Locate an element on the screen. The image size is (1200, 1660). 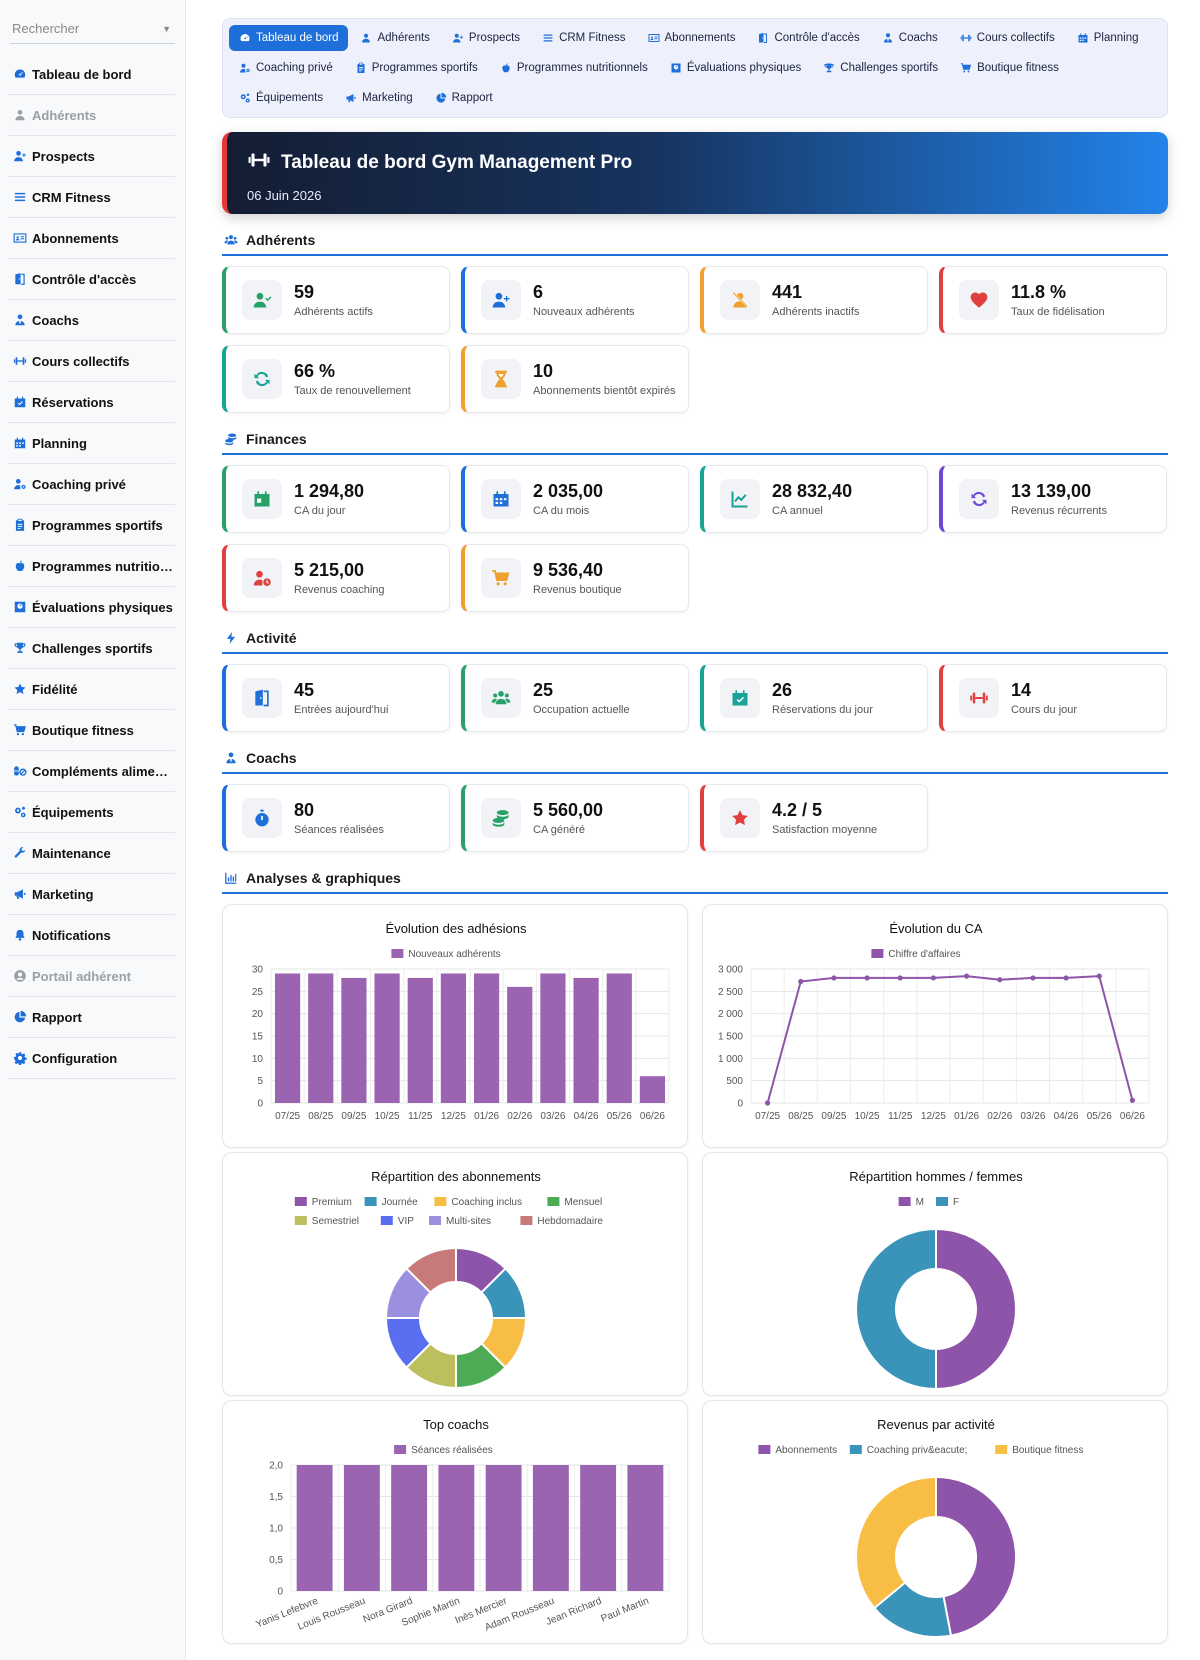
sidebar-item-24: Configuration is located at coordinates (91, 1058).